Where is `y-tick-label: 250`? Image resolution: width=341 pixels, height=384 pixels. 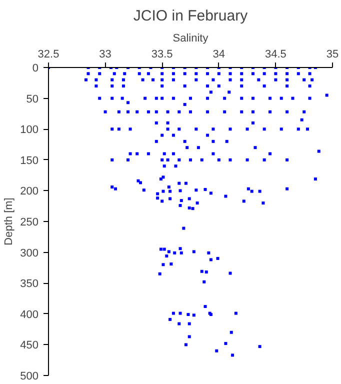 y-tick-label: 250 is located at coordinates (29, 222).